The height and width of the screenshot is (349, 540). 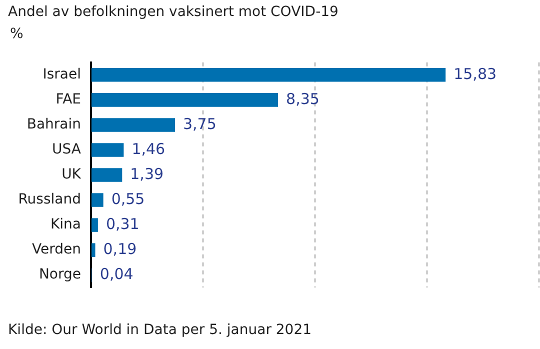 I want to click on y-tick-label: UK, so click(x=72, y=174).